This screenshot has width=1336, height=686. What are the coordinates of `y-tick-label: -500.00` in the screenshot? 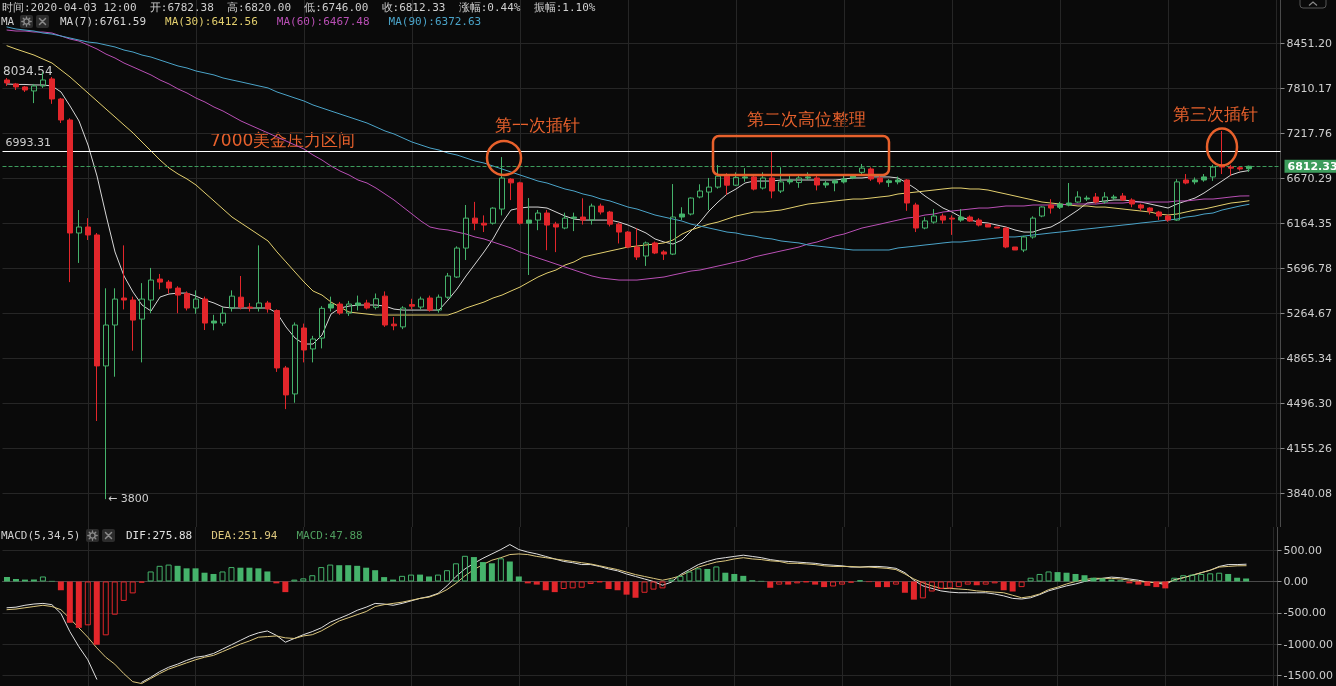 It's located at (1305, 613).